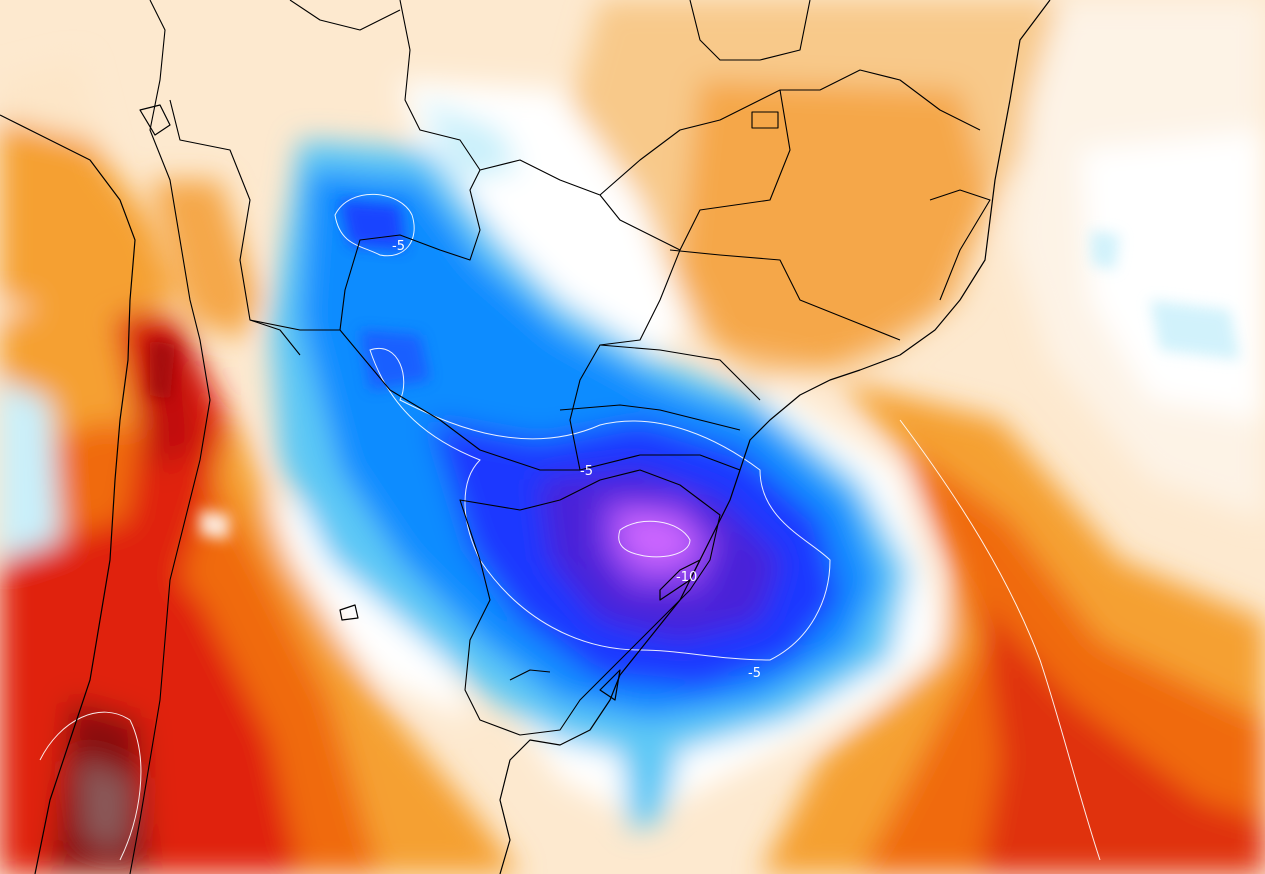 The height and width of the screenshot is (874, 1265). I want to click on isotherm-east, so click(1000, 640).